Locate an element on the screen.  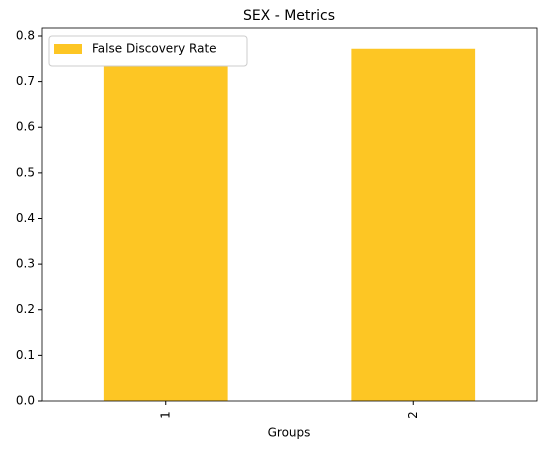
y-tick-label: 0.2 is located at coordinates (25, 309).